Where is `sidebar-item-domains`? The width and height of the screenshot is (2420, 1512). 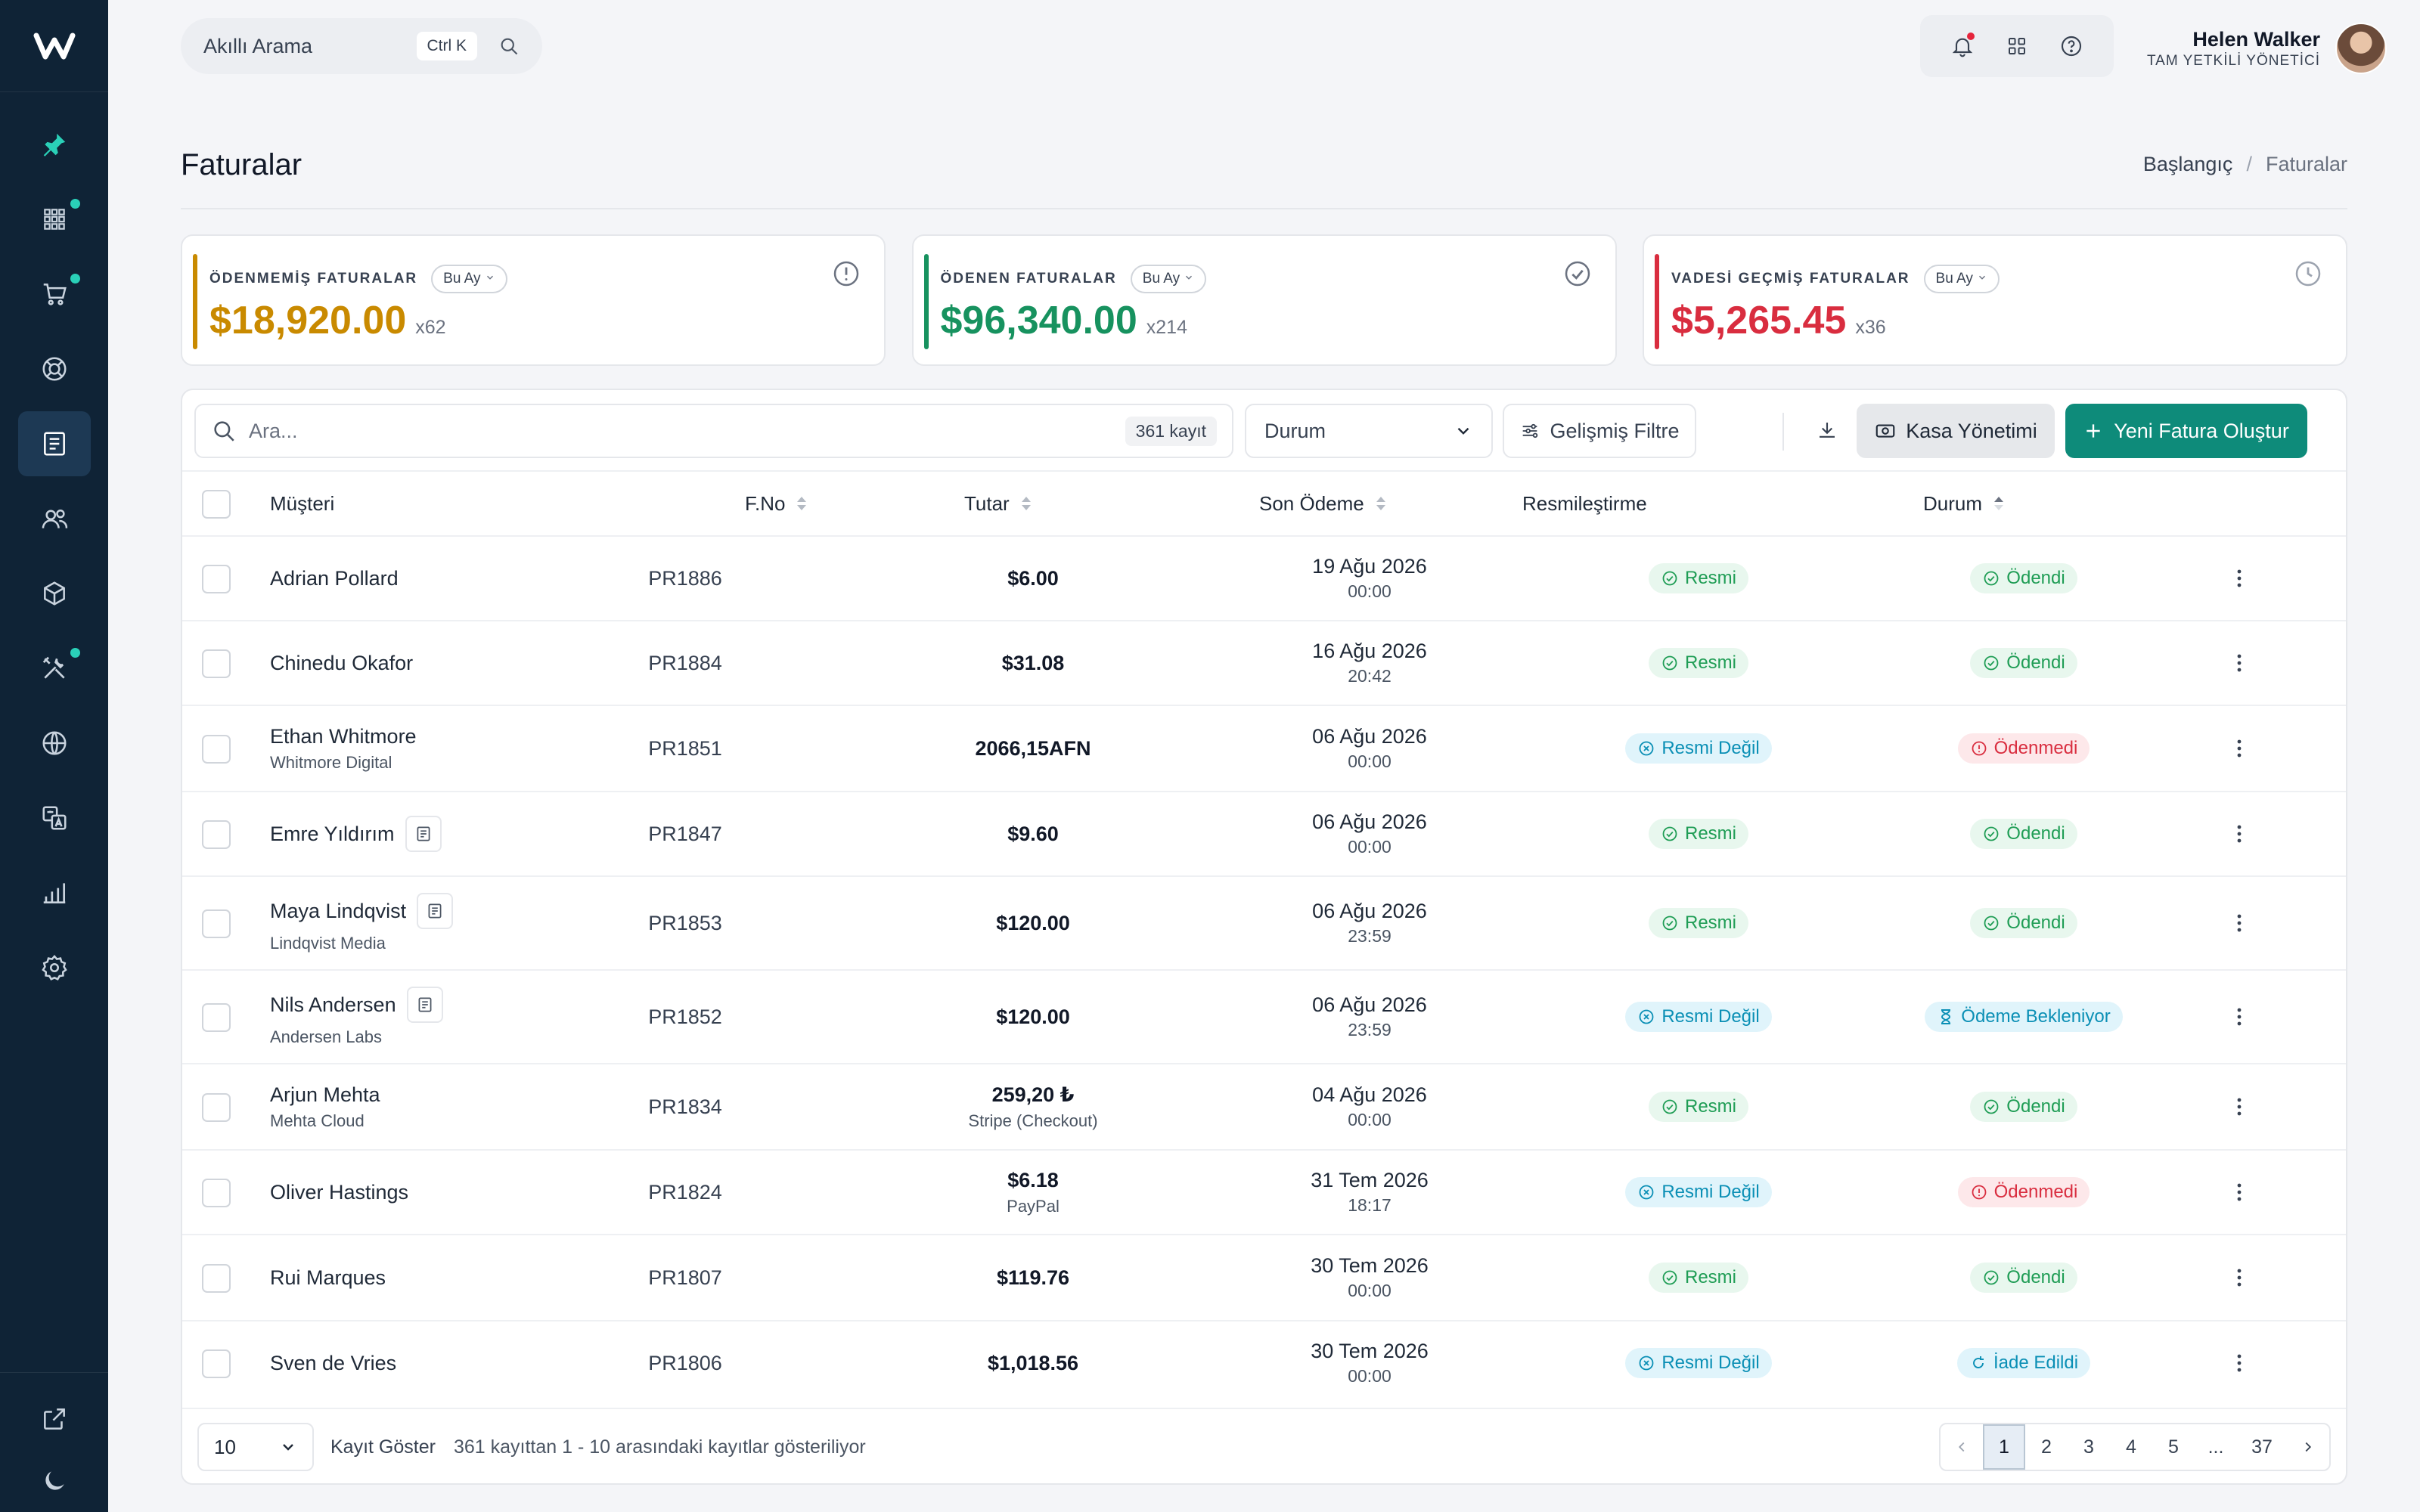
sidebar-item-domains is located at coordinates (54, 743).